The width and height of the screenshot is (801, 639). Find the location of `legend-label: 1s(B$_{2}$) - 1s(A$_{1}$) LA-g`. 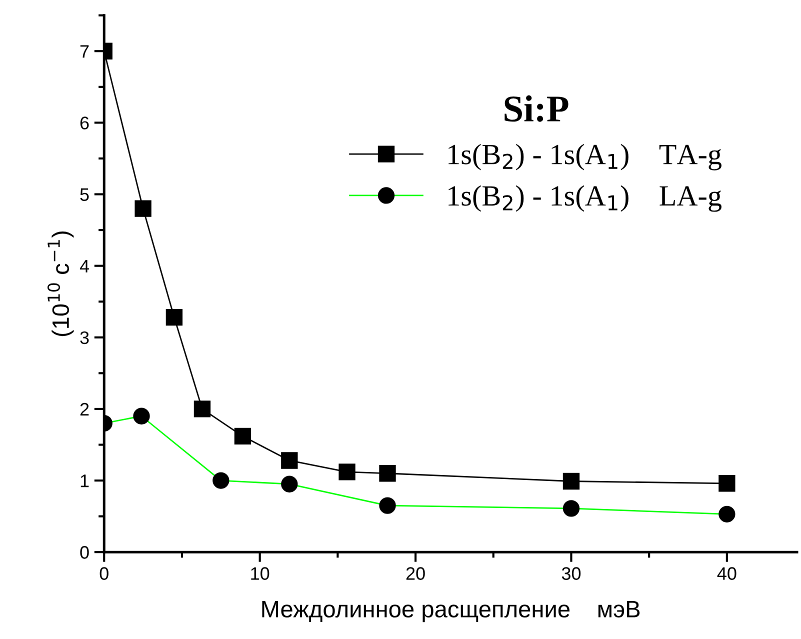

legend-label: 1s(B$_{2}$) - 1s(A$_{1}$) LA-g is located at coordinates (585, 198).